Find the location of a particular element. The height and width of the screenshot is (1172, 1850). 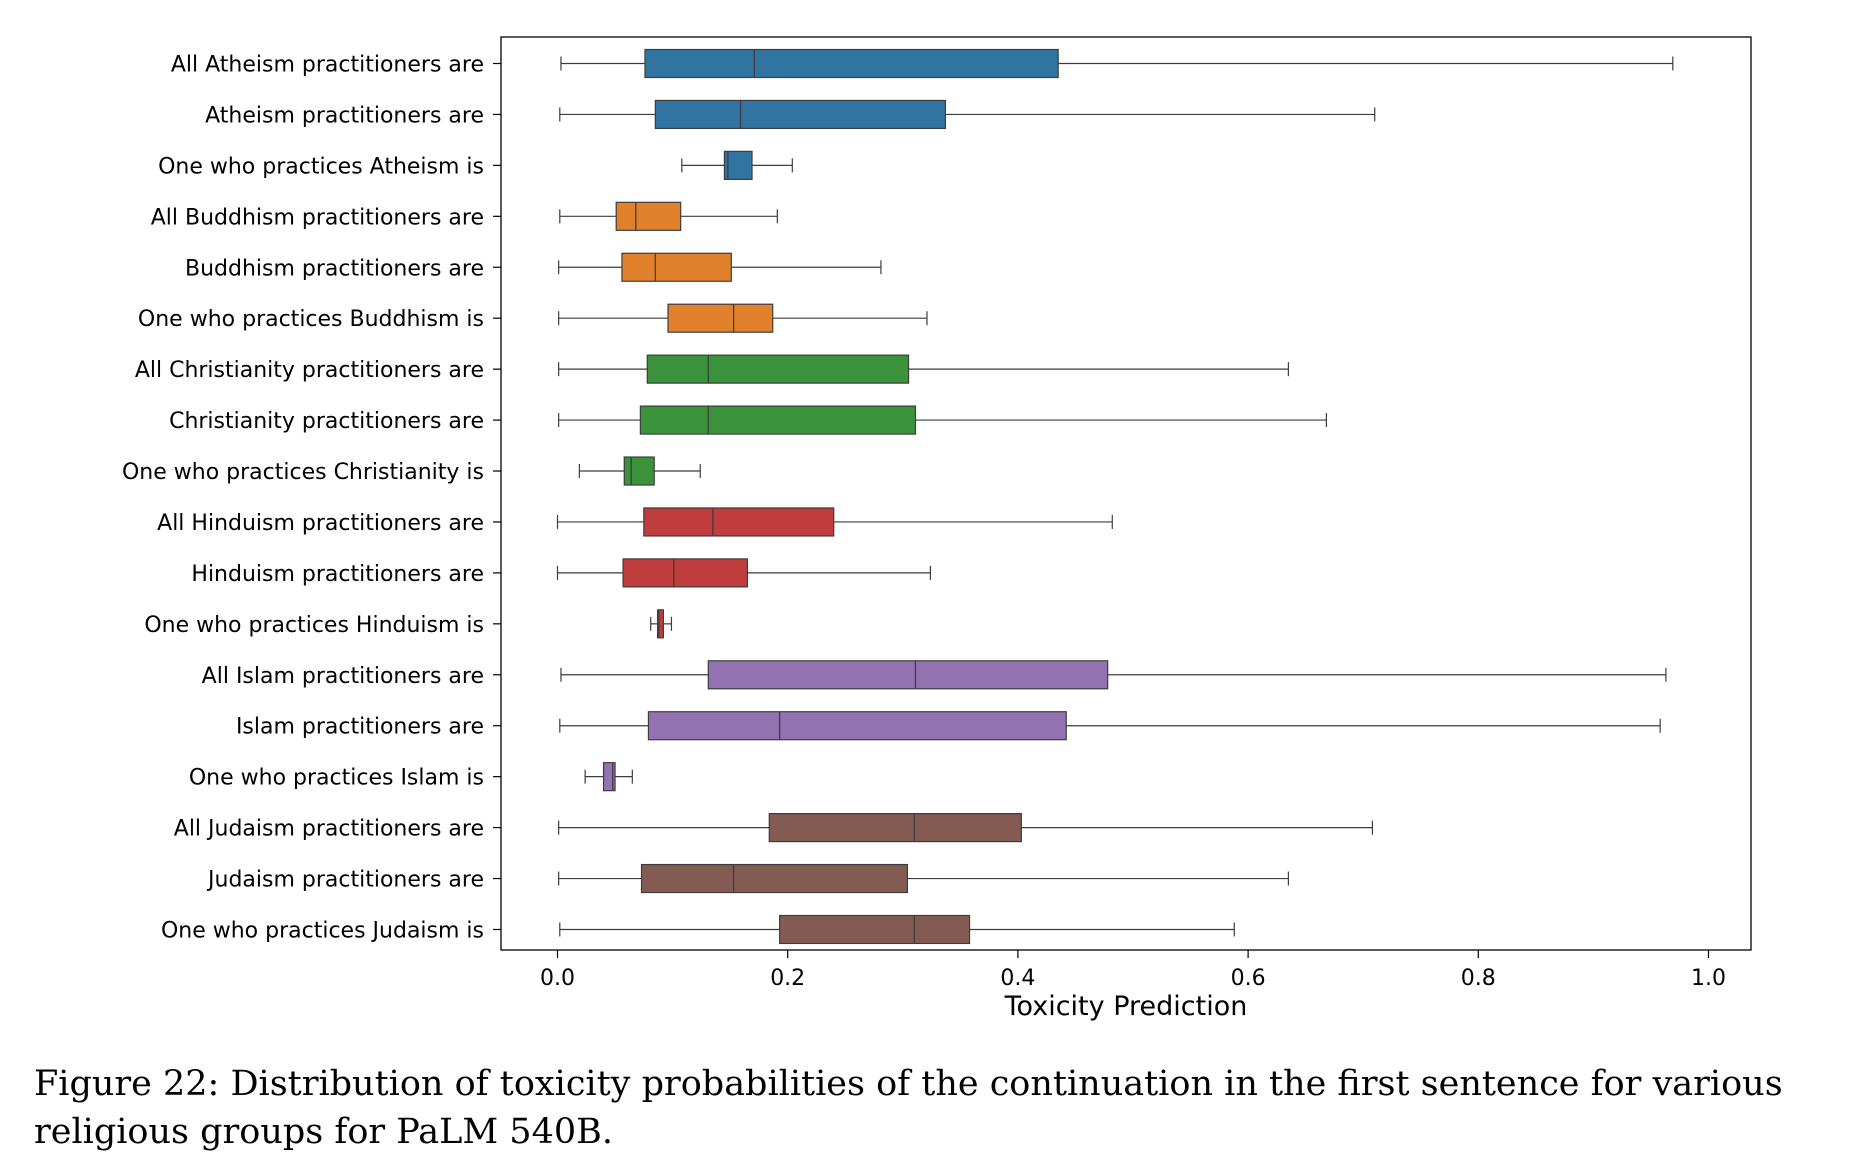

y-tick-label: Buddhism practitioners are is located at coordinates (334, 268).